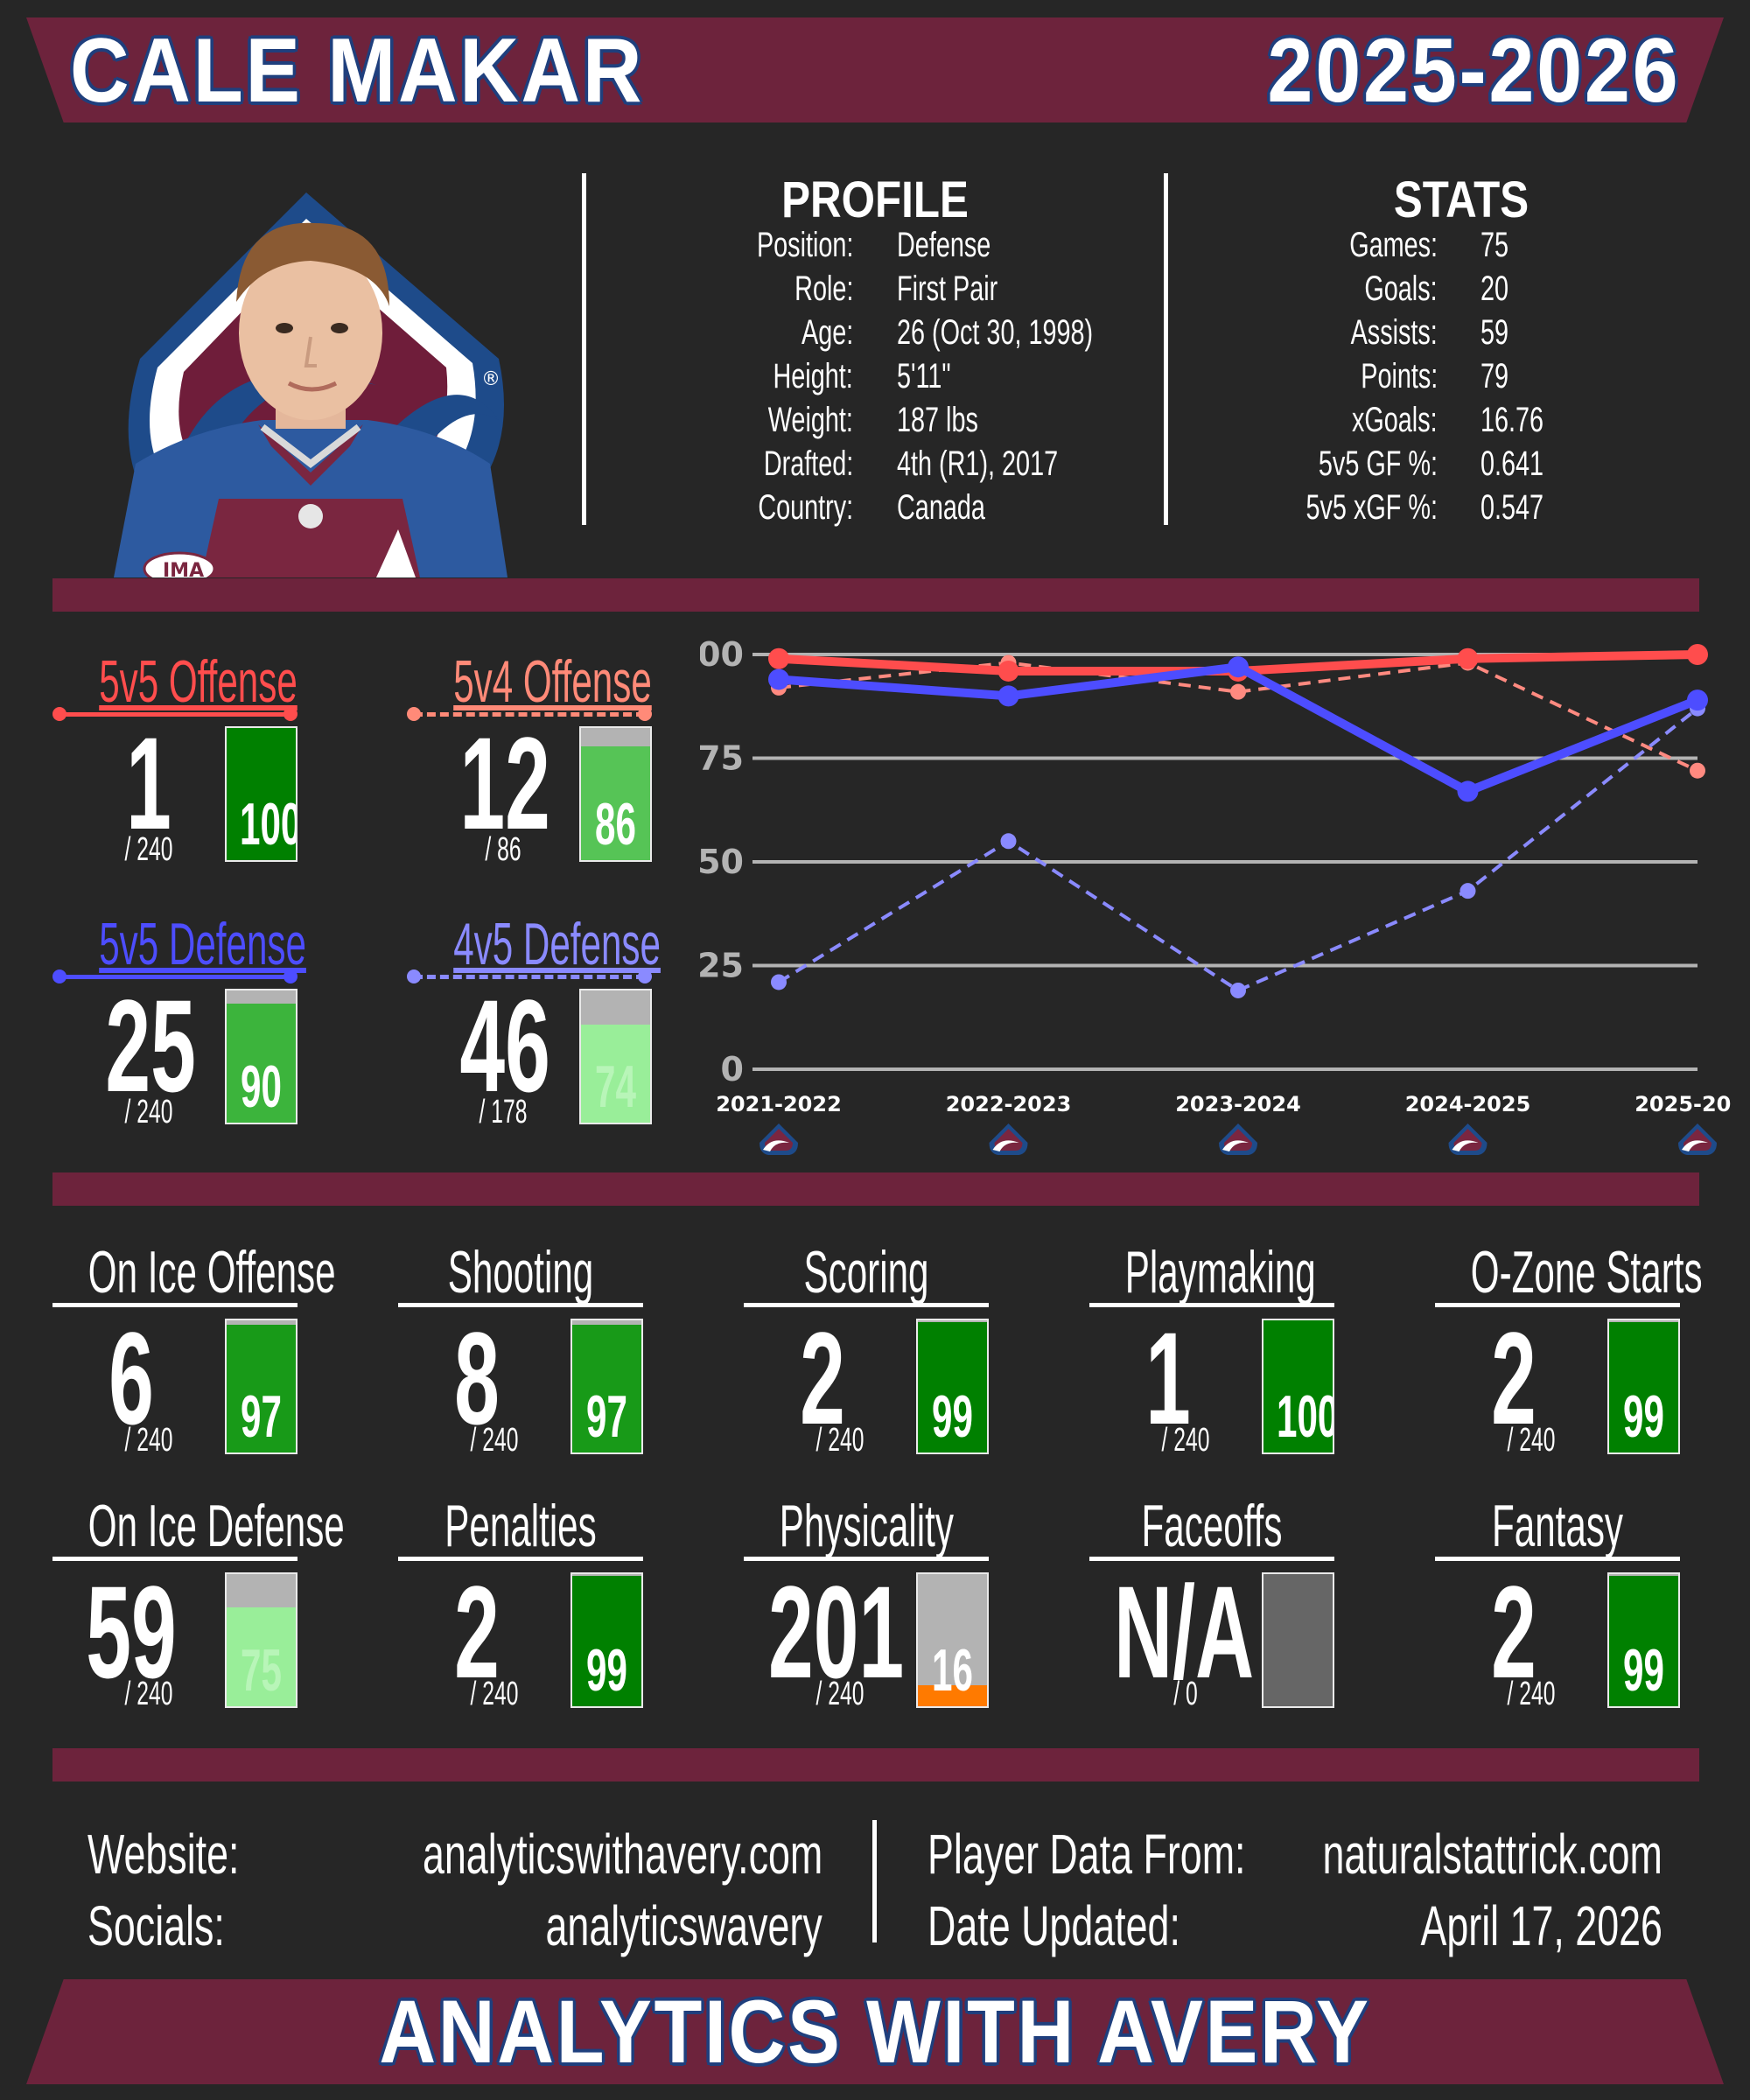  What do you see at coordinates (683, 1925) in the screenshot?
I see `socials-handle: analyticswavery` at bounding box center [683, 1925].